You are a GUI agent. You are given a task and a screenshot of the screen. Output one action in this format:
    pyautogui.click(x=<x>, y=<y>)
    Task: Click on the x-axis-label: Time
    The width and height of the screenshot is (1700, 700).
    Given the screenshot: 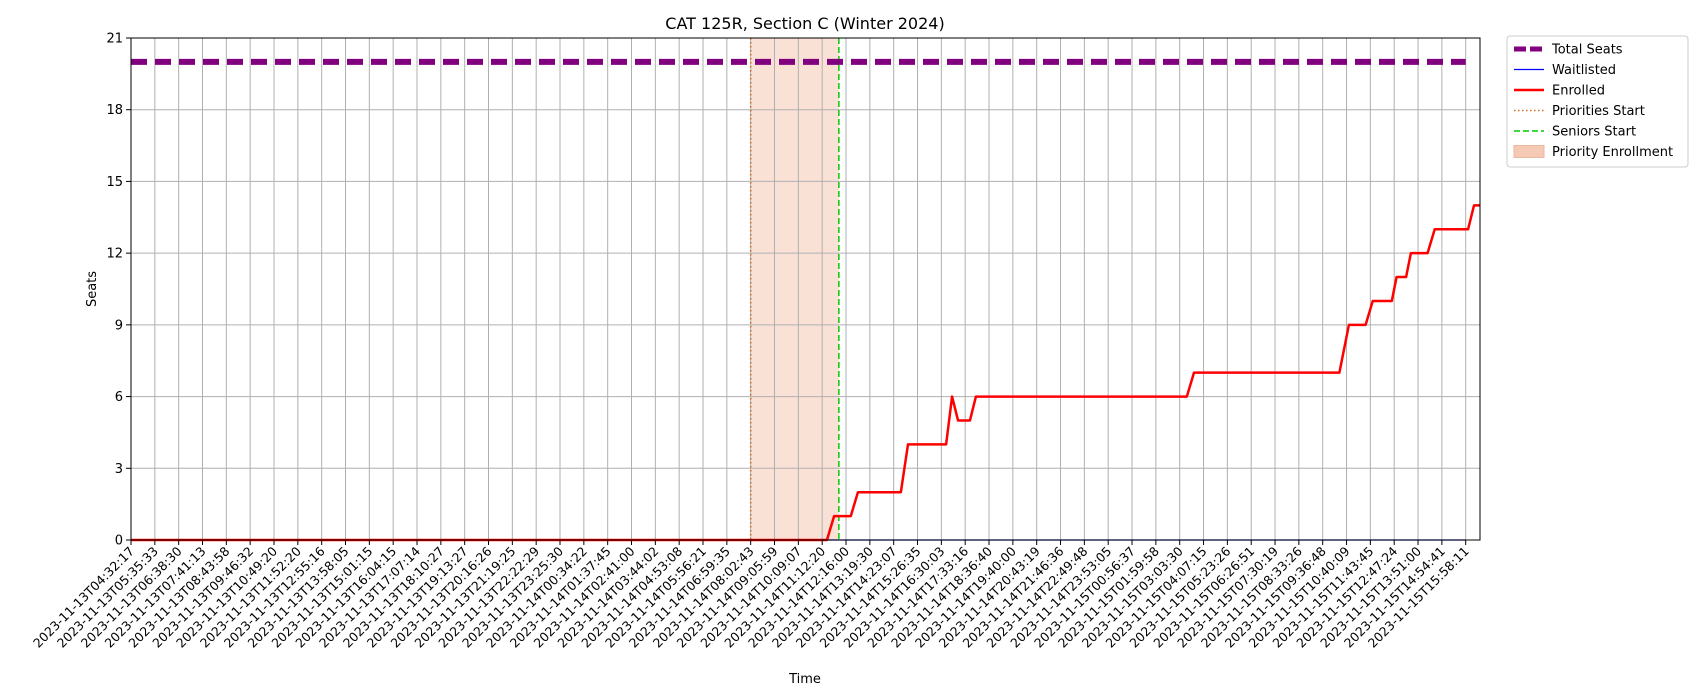 What is the action you would take?
    pyautogui.click(x=804, y=679)
    